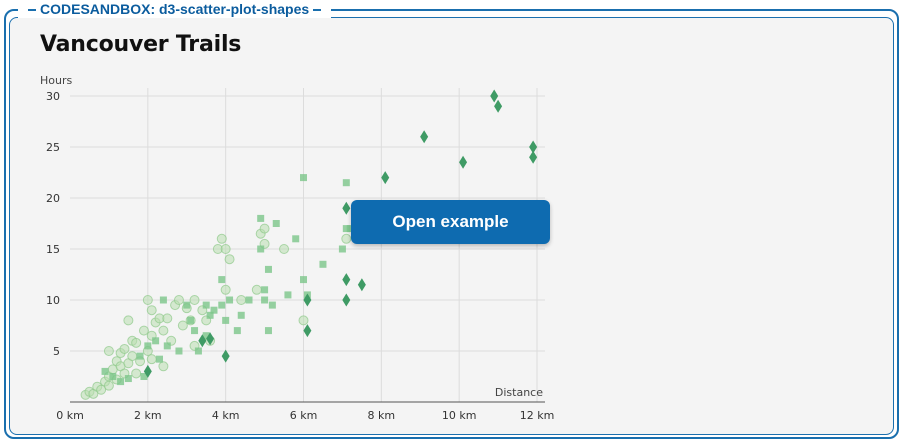 This screenshot has width=903, height=442. I want to click on y-tick-label: 25, so click(53, 147).